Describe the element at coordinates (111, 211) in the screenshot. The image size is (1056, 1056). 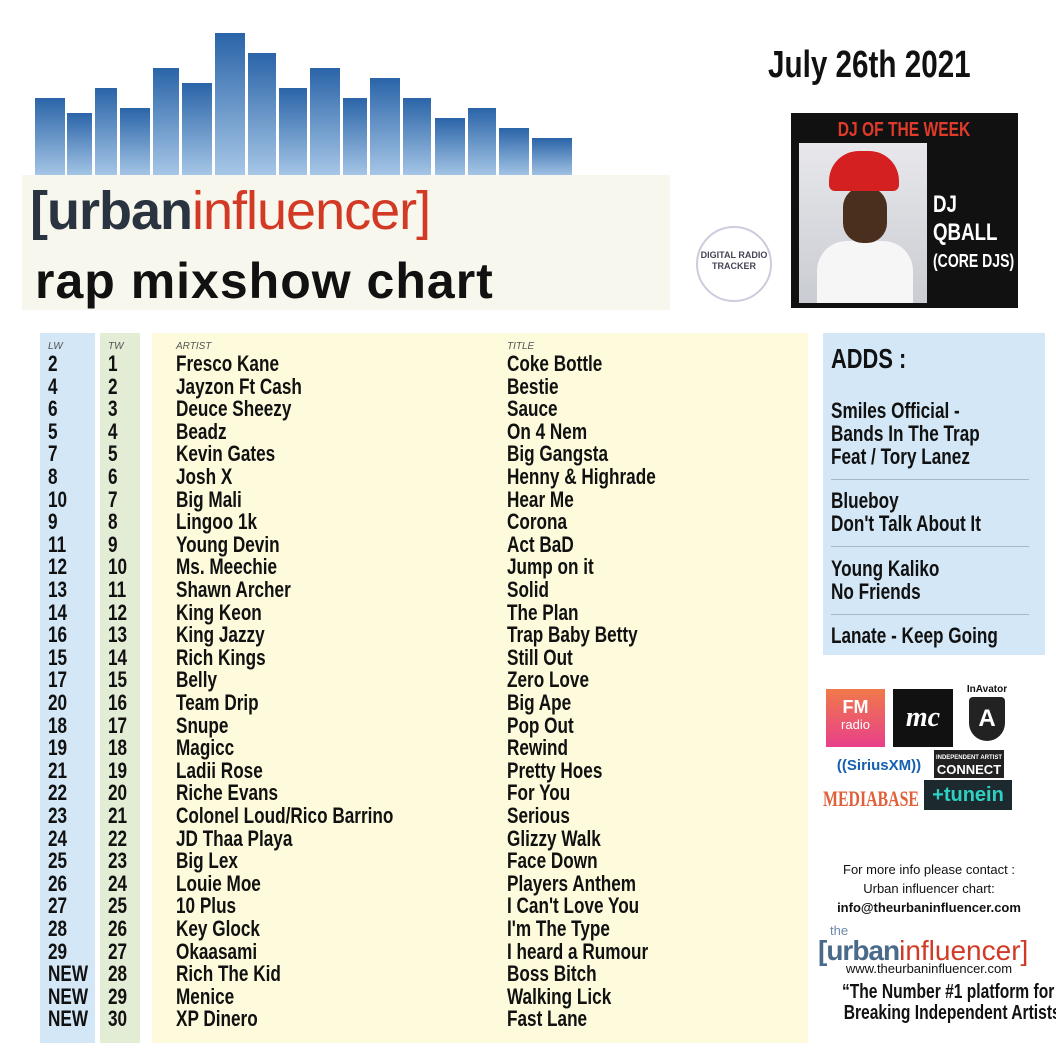
I see `logo-urban: [urban` at that location.